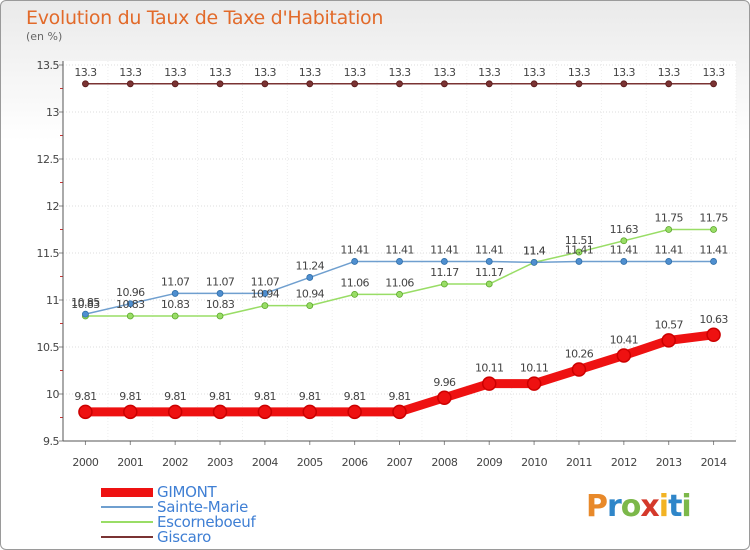  Describe the element at coordinates (624, 462) in the screenshot. I see `x-tick-label: 2012` at that location.